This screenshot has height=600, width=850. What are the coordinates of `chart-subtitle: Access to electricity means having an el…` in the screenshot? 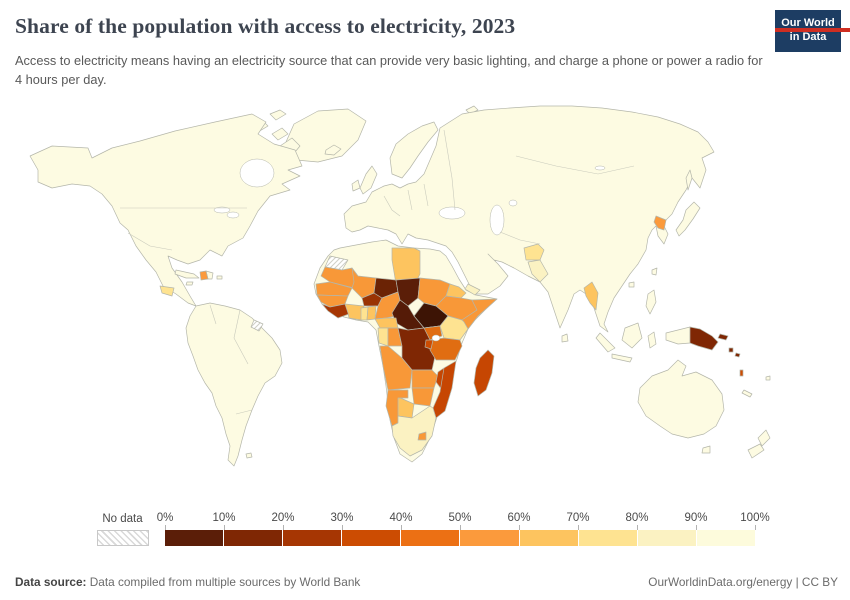 It's located at (389, 70).